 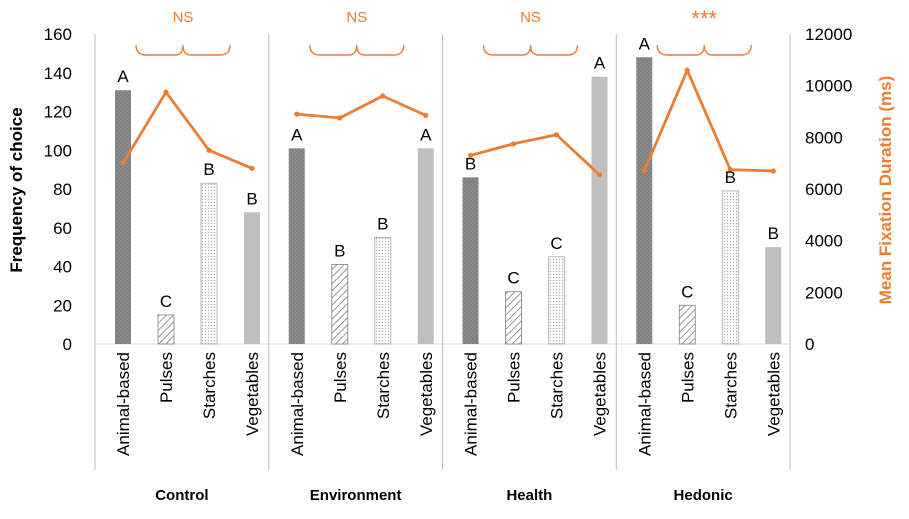 What do you see at coordinates (824, 241) in the screenshot?
I see `y2-tick-label: 4000` at bounding box center [824, 241].